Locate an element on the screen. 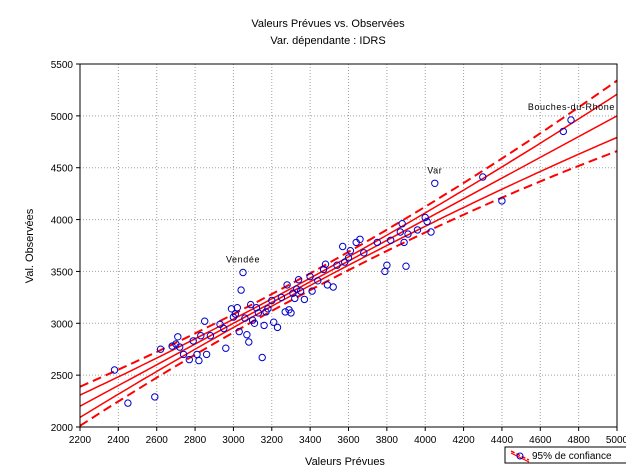 The width and height of the screenshot is (626, 475). legend-point-icon is located at coordinates (520, 456).